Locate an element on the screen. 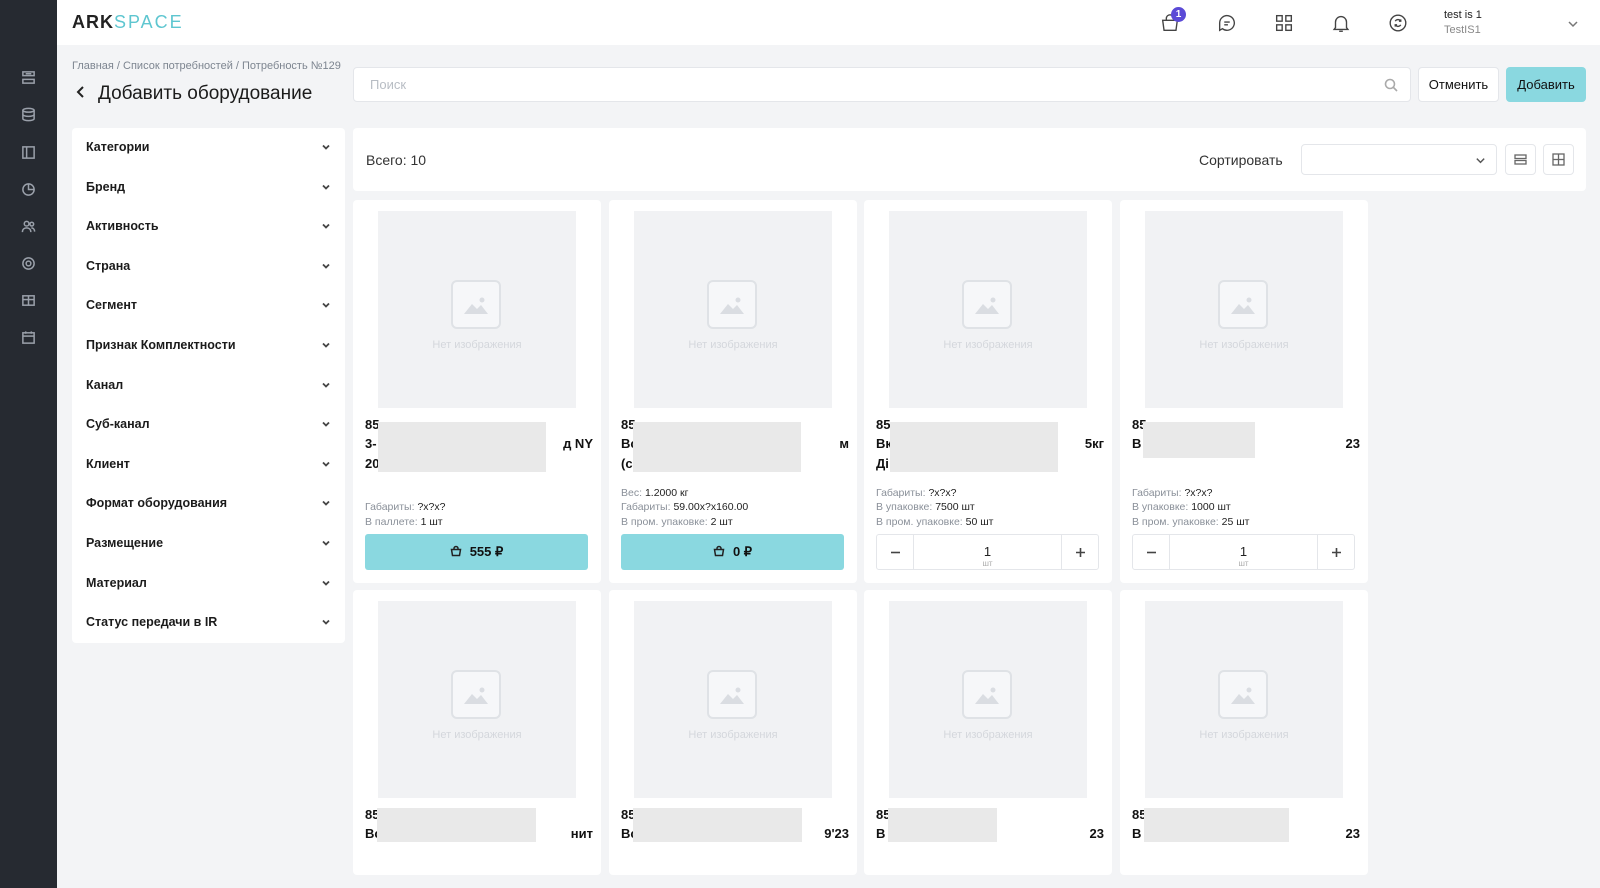  user-name: test is 1 is located at coordinates (1463, 15).